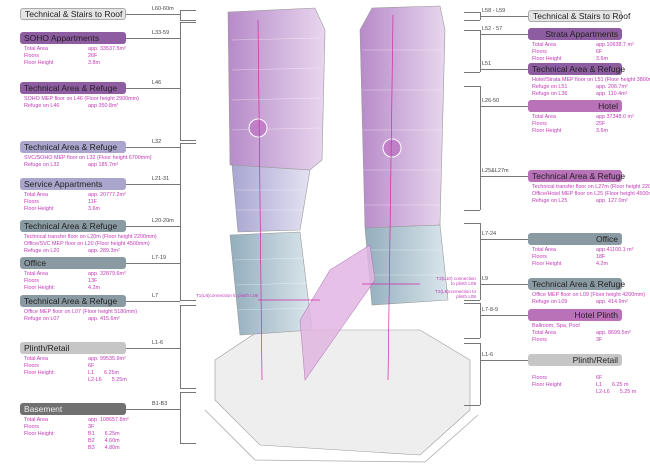  Describe the element at coordinates (76, 448) in the screenshot. I see `detail-row: B3 4.80m` at that location.